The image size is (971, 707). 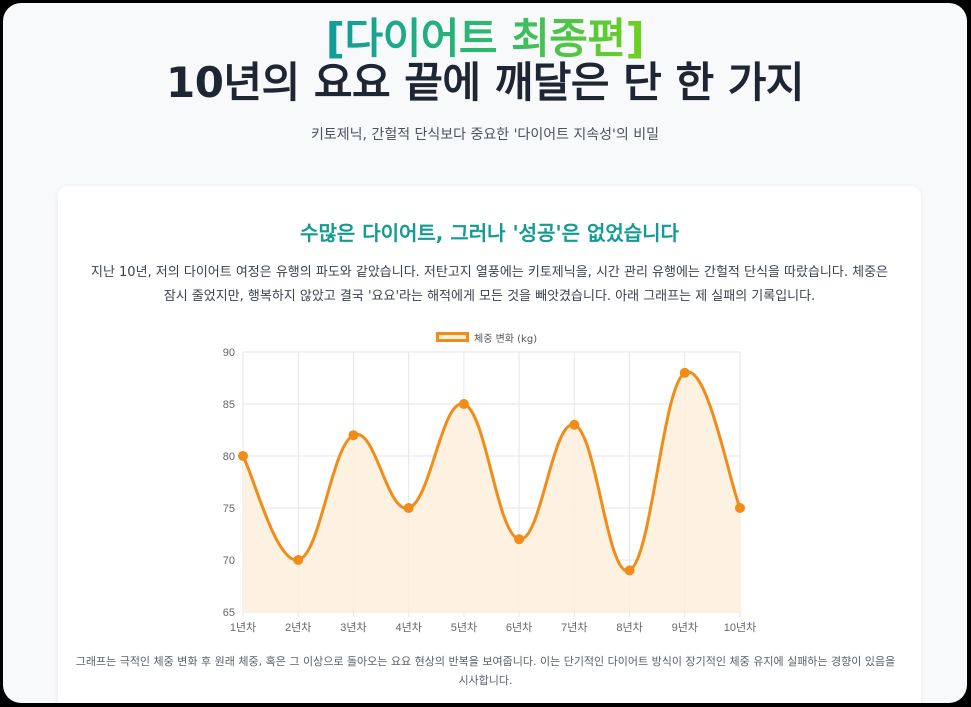 What do you see at coordinates (485, 38) in the screenshot?
I see `hero-tag: [다이어트 최종편]` at bounding box center [485, 38].